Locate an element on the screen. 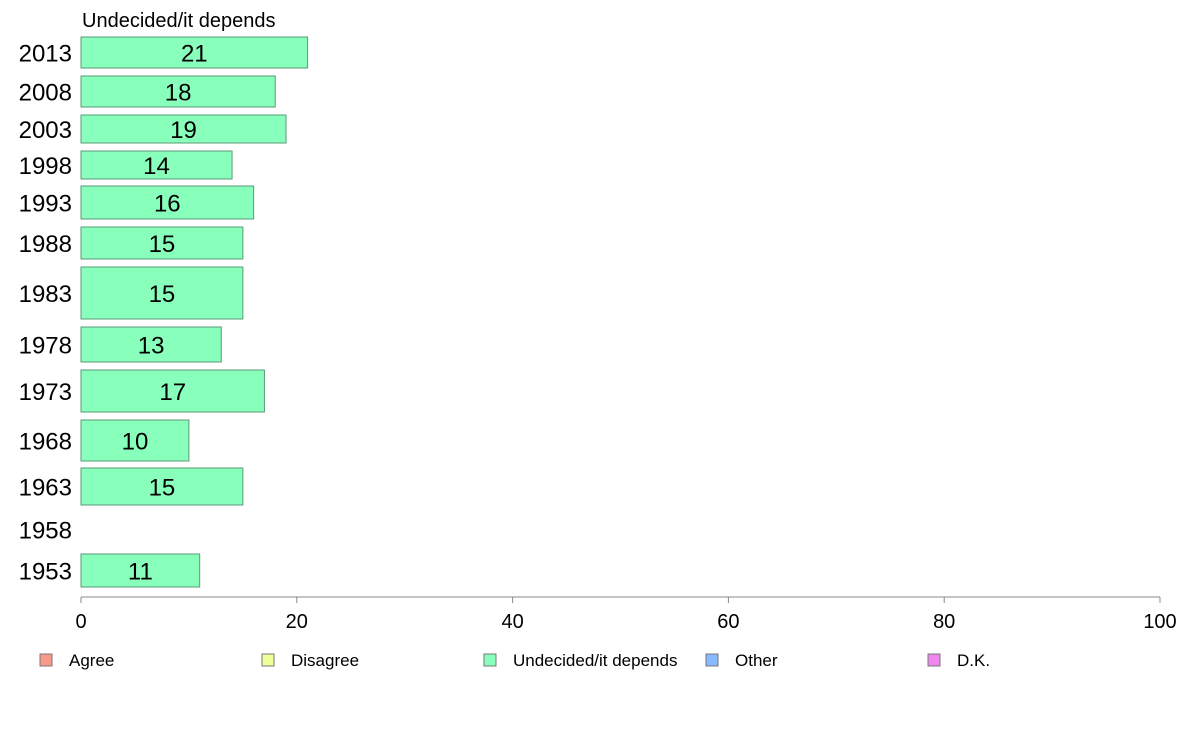 The height and width of the screenshot is (736, 1188). bar-value-label: 19 is located at coordinates (183, 130).